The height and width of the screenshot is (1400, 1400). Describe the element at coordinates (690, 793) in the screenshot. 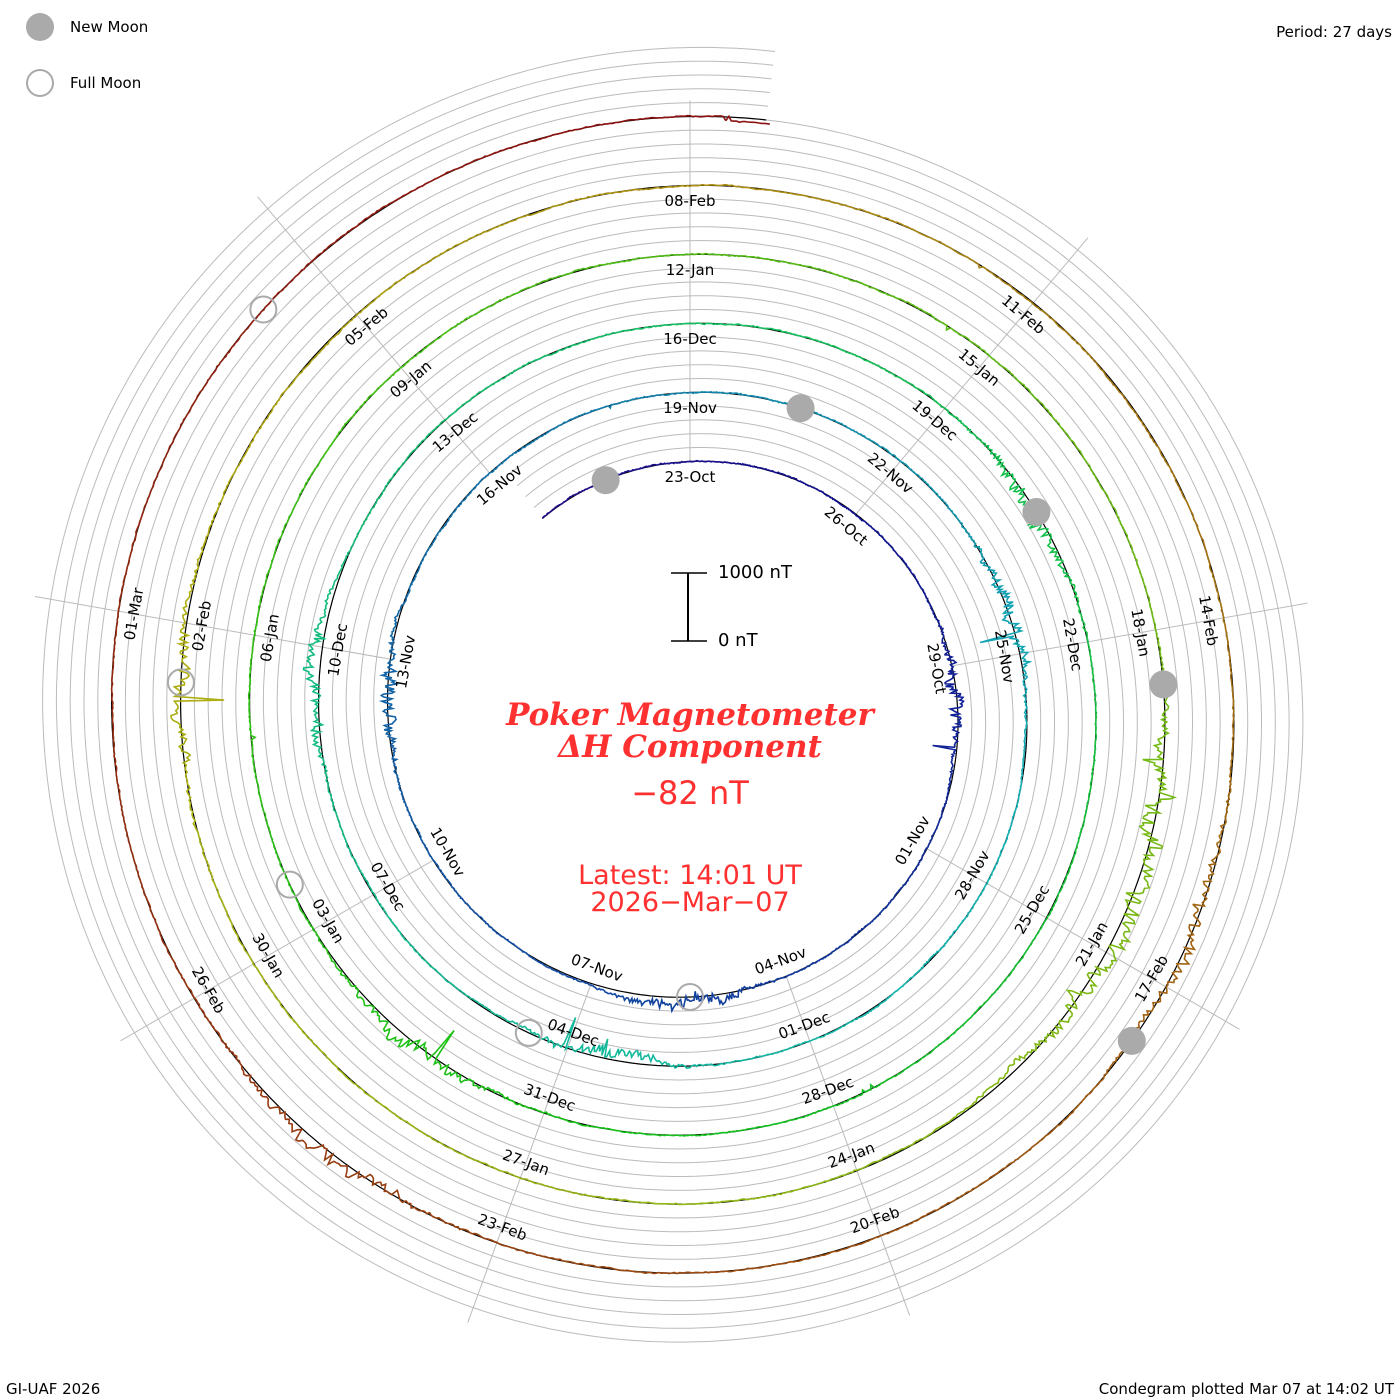

I see `current-value: −82 nT` at that location.